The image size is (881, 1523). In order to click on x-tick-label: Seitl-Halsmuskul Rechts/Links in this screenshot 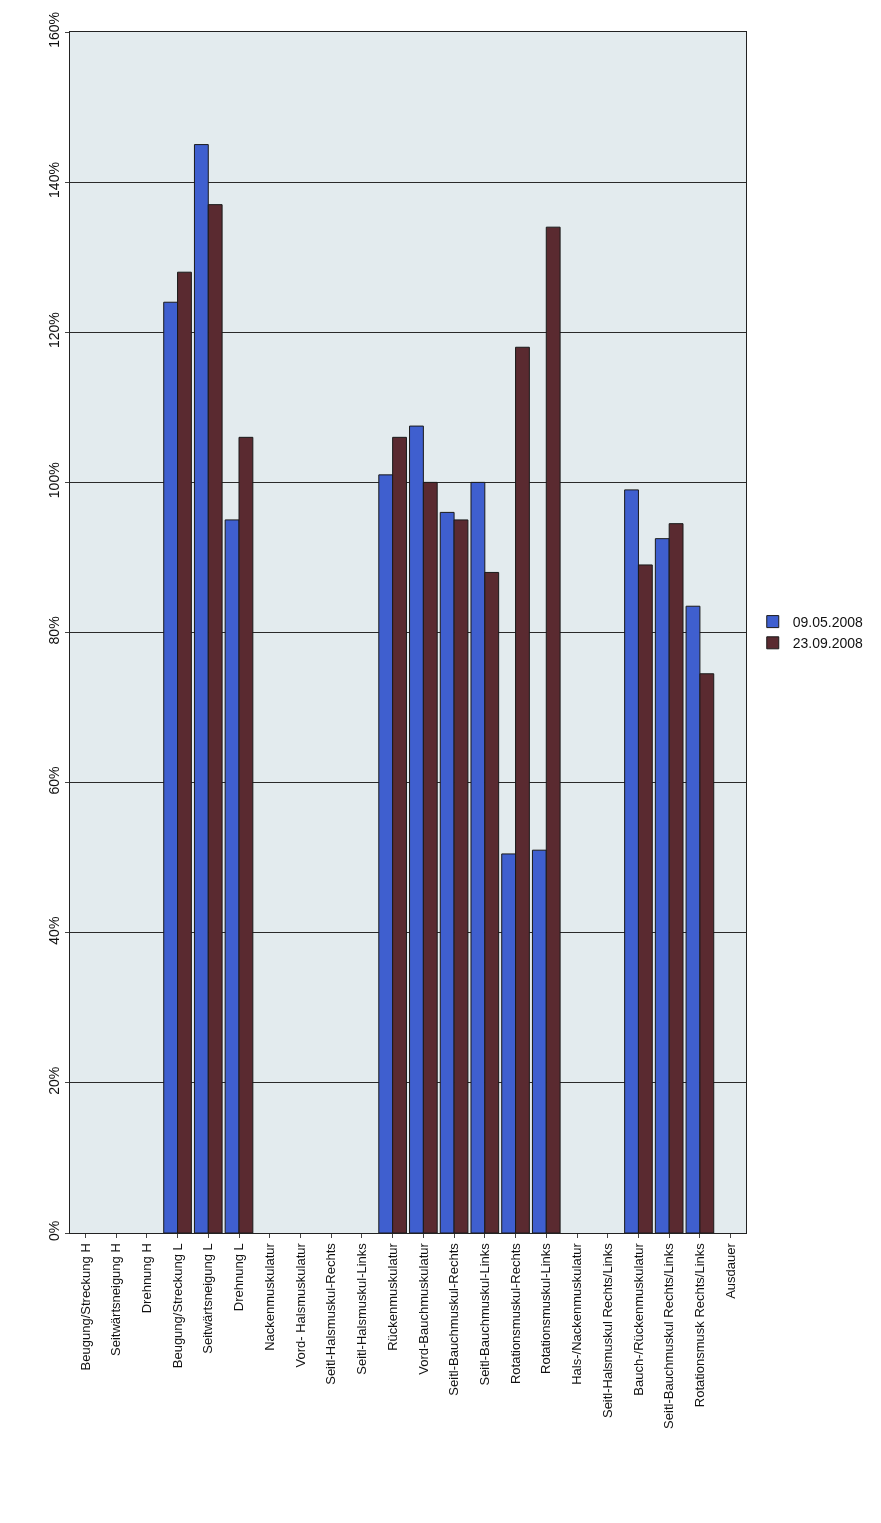, I will do `click(607, 1330)`.